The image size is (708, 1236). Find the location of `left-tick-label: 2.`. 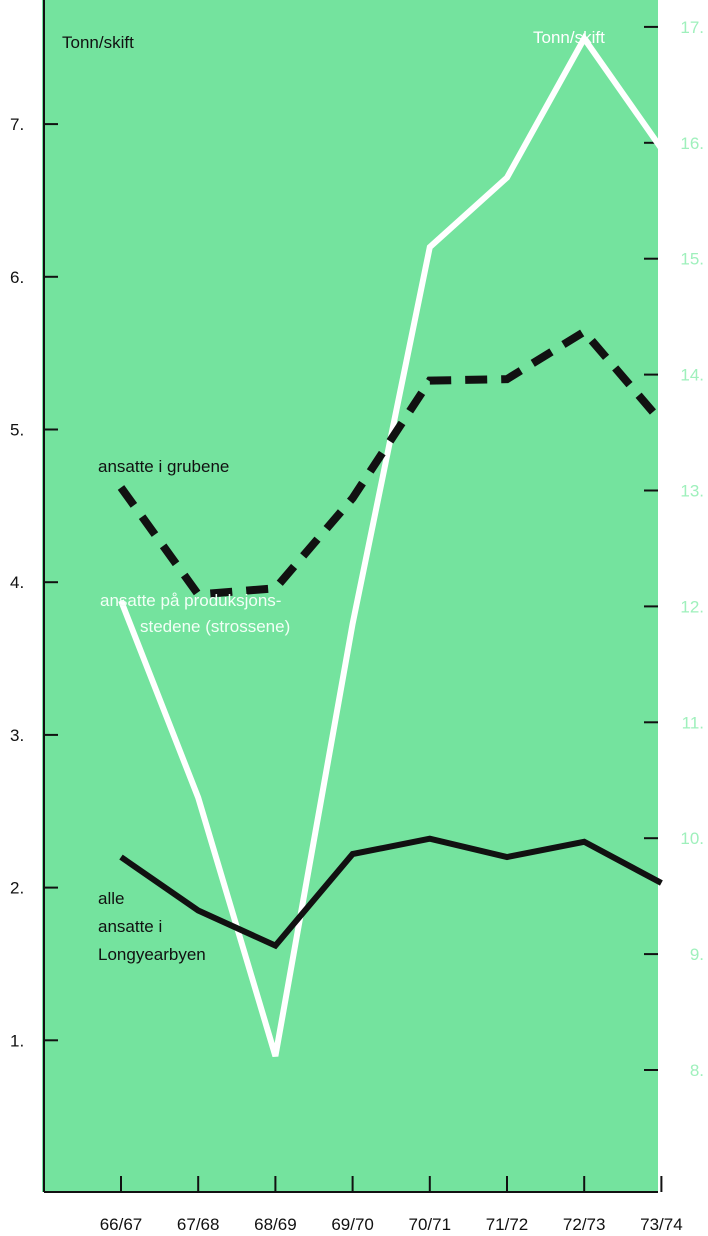

left-tick-label: 2. is located at coordinates (17, 888).